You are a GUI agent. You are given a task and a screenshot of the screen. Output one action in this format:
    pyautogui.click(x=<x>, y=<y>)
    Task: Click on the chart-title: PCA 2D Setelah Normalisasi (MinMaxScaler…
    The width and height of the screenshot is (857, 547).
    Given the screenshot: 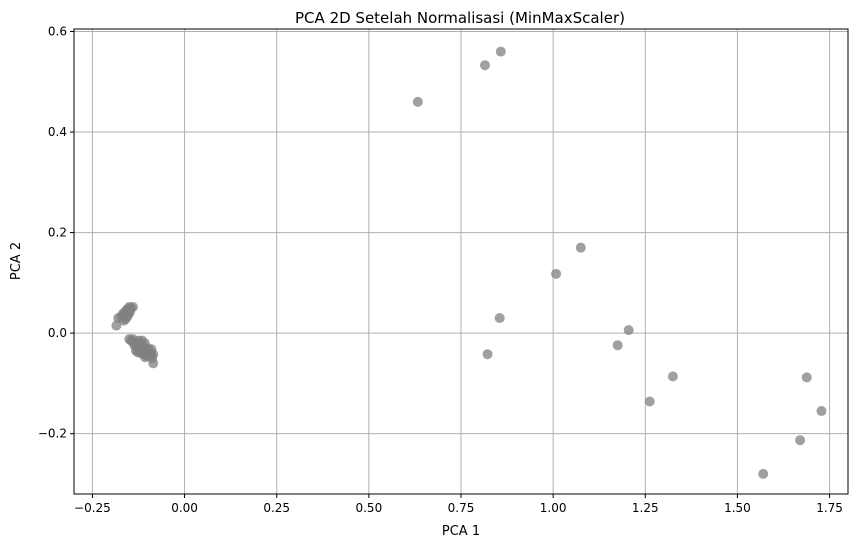 What is the action you would take?
    pyautogui.click(x=460, y=18)
    